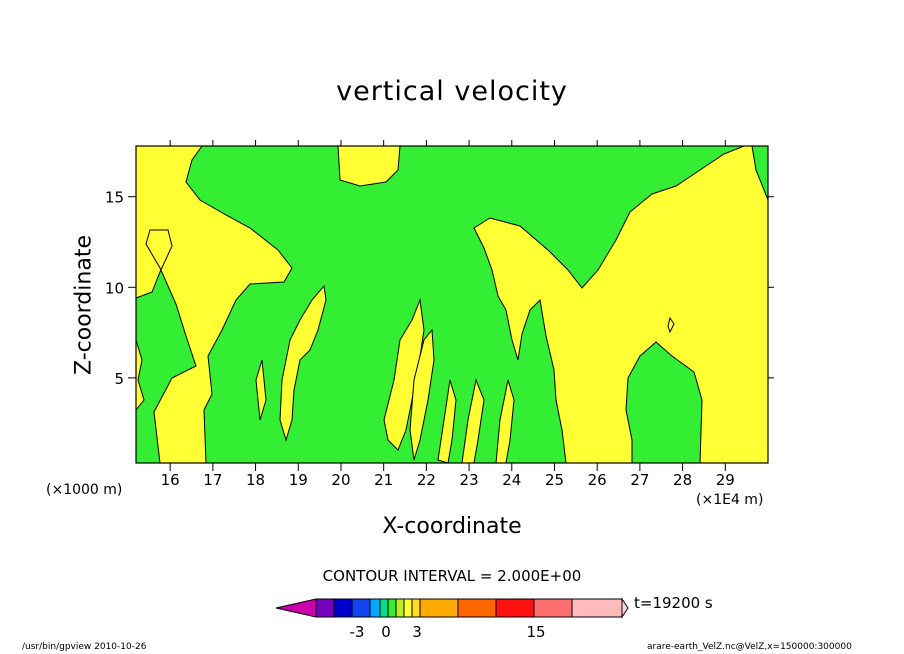 This screenshot has width=904, height=654. What do you see at coordinates (422, 394) in the screenshot?
I see `region-center-stripes2` at bounding box center [422, 394].